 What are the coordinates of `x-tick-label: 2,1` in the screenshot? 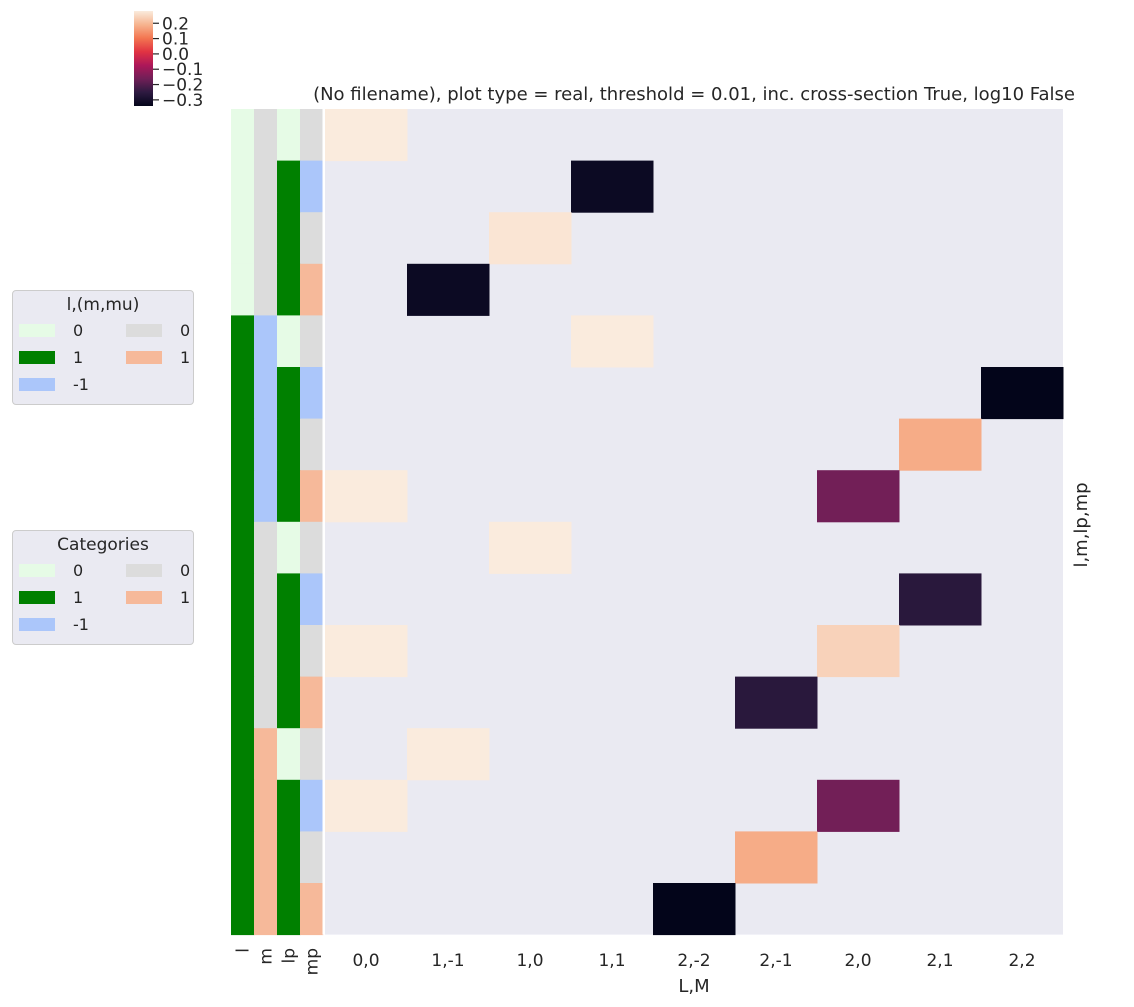 It's located at (939, 961).